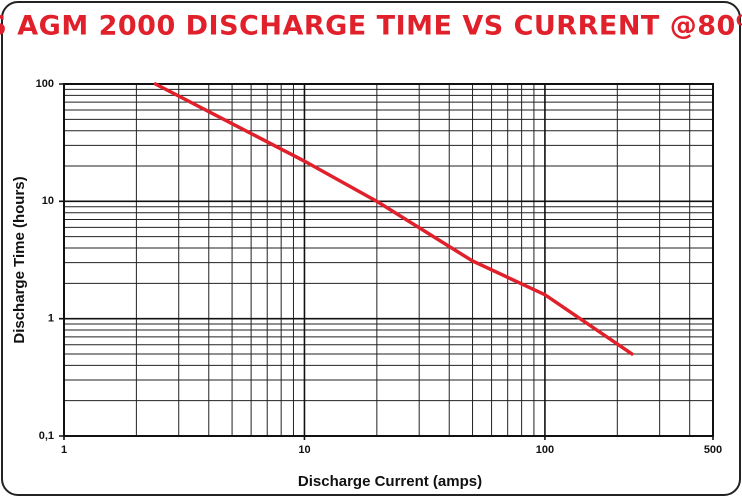 The width and height of the screenshot is (742, 497). I want to click on x-tick-label: 1, so click(64, 450).